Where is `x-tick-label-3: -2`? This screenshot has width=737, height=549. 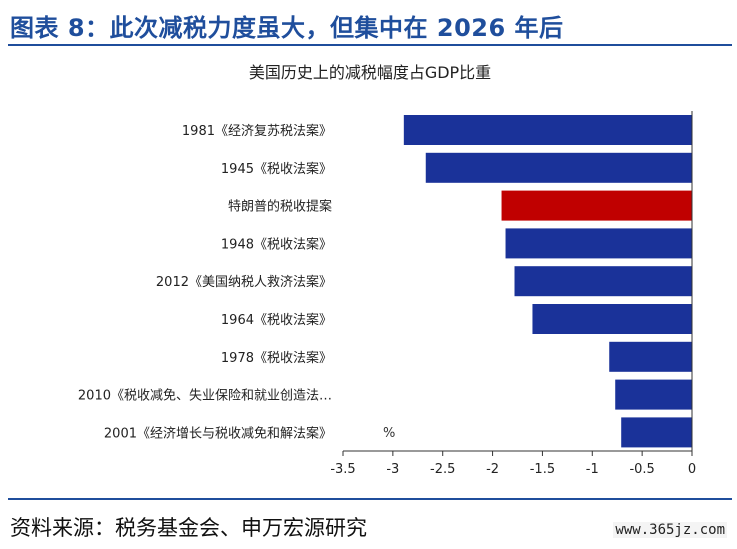
x-tick-label-3: -2 is located at coordinates (492, 469).